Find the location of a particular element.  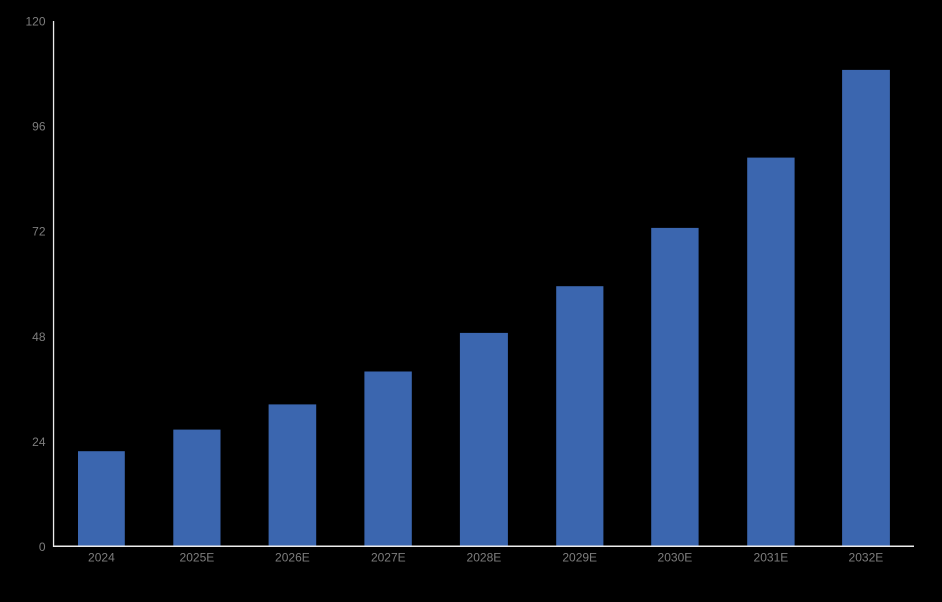

svg-text: 2028E is located at coordinates (484, 557).